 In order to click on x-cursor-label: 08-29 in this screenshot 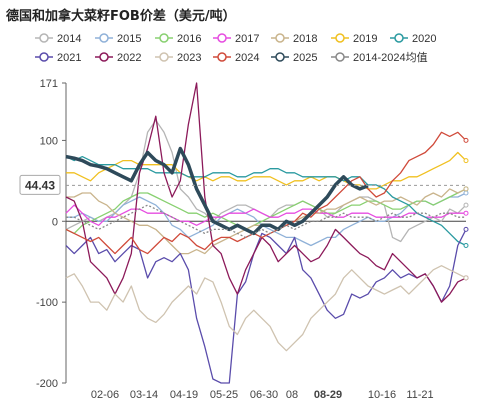, I will do `click(328, 395)`.